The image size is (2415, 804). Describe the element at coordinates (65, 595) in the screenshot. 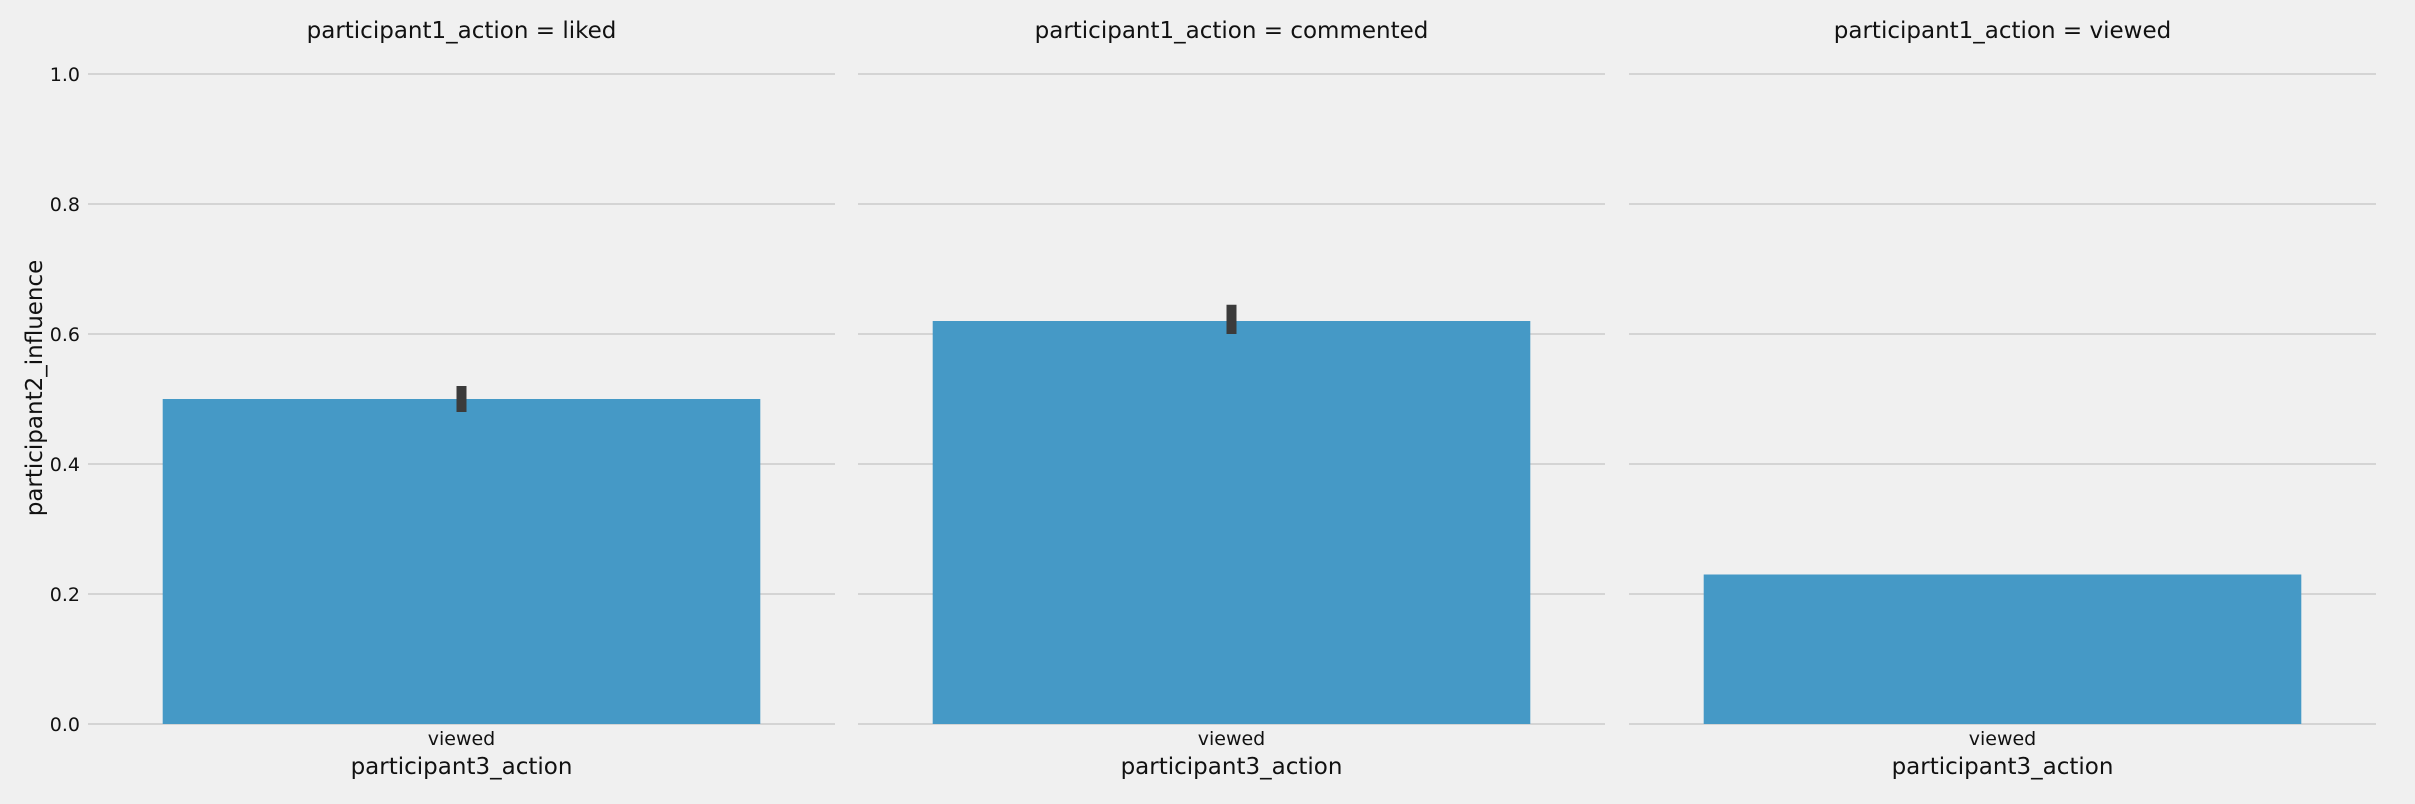

I see `y-tick-label: 0.2` at that location.